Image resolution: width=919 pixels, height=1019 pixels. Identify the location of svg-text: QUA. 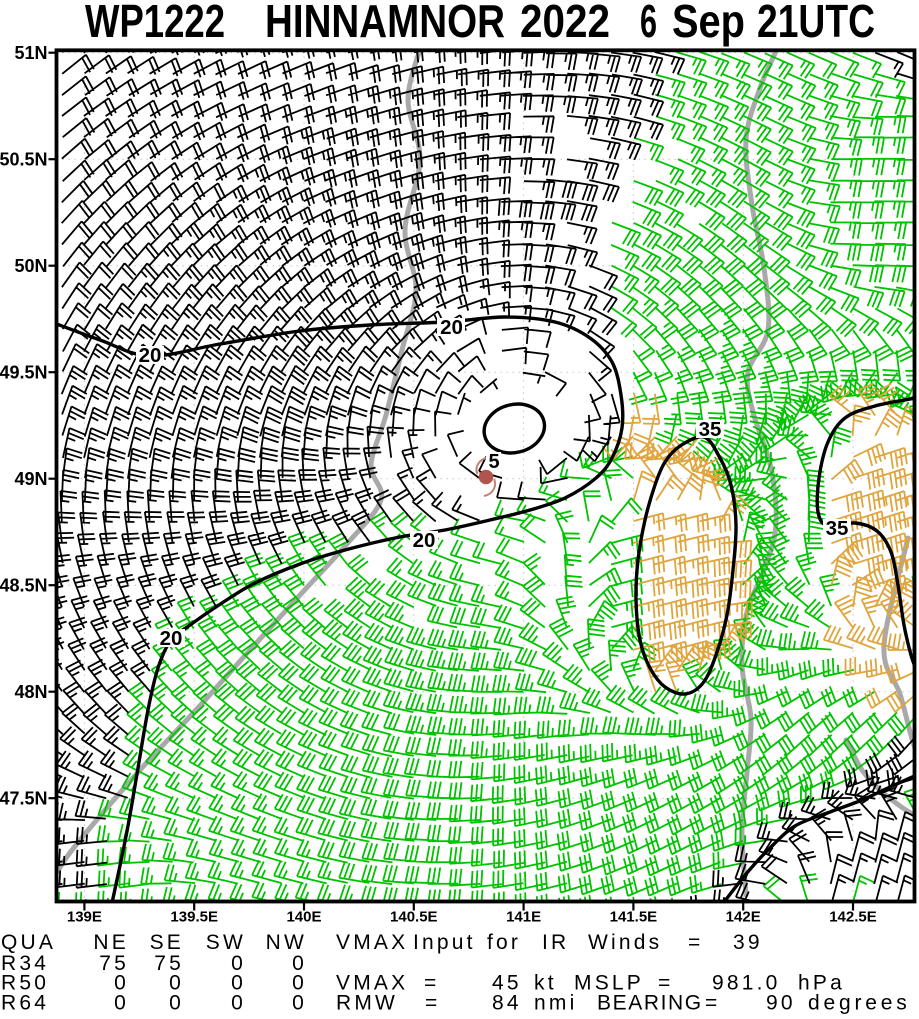
(28, 942).